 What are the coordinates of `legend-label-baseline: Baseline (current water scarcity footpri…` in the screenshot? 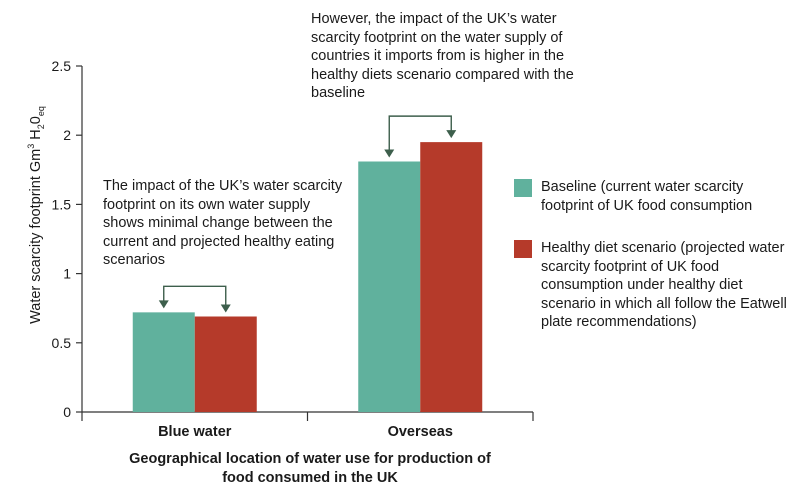 It's located at (647, 196).